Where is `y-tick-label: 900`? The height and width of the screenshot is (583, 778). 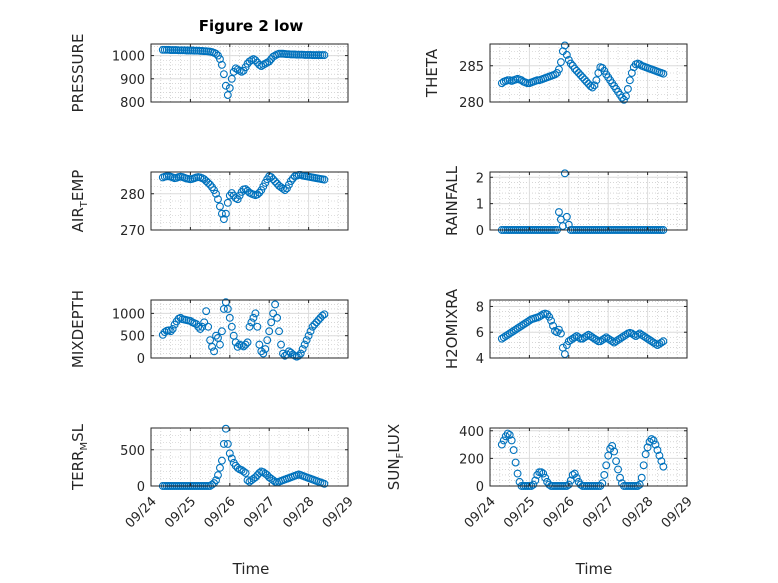
y-tick-label: 900 is located at coordinates (132, 80).